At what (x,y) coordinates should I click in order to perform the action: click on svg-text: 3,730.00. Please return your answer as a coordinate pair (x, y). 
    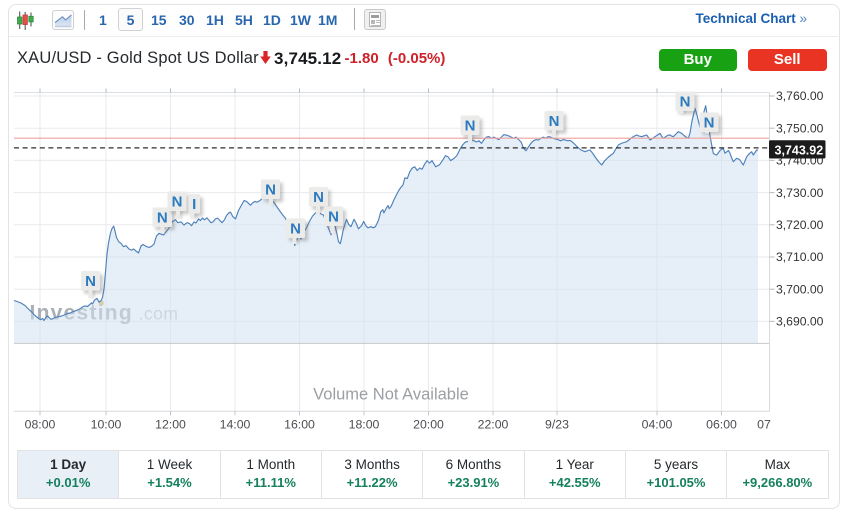
    Looking at the image, I should click on (800, 193).